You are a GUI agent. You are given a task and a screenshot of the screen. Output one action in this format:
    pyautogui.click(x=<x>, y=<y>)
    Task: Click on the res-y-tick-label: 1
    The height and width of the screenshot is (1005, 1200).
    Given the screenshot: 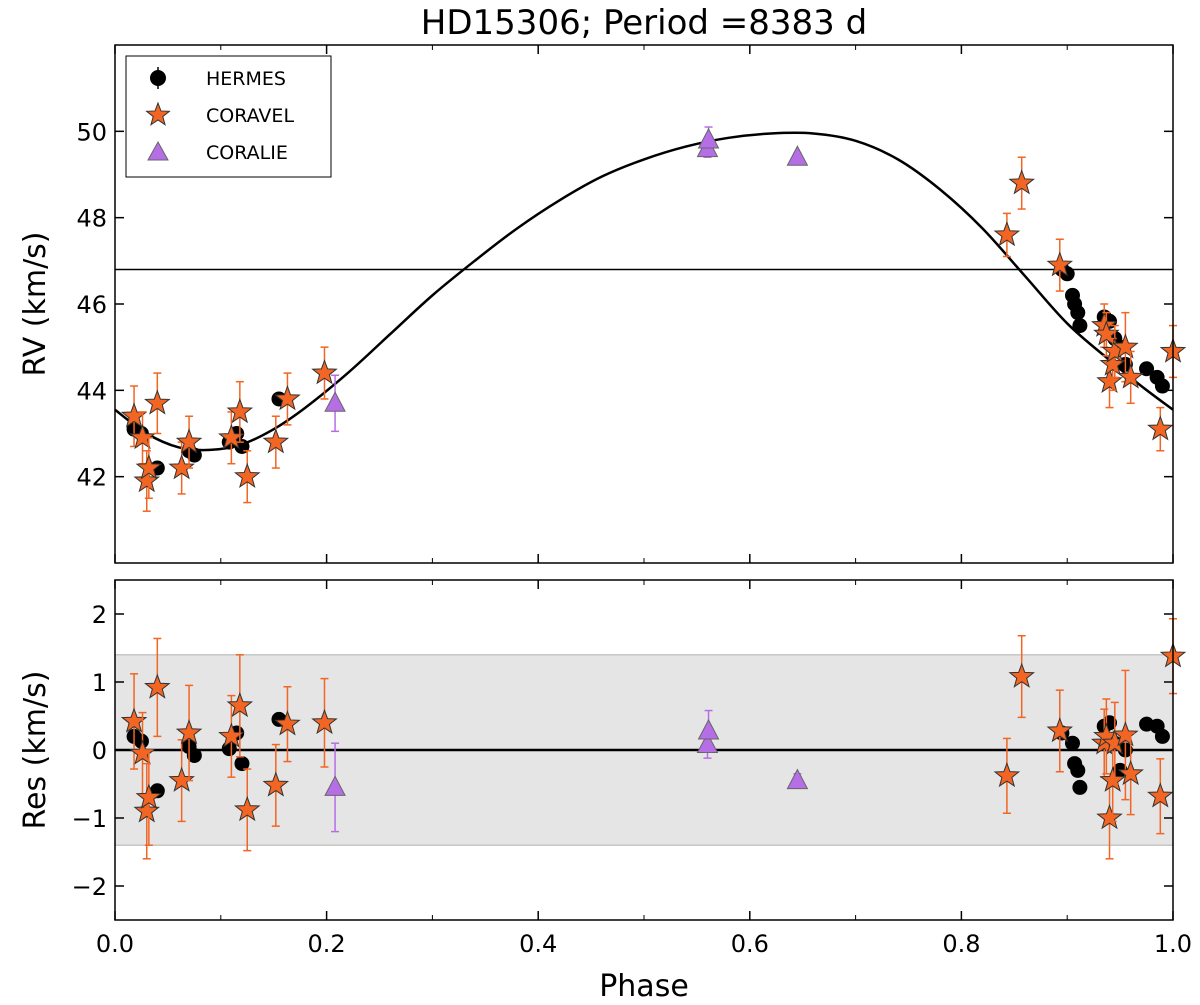 What is the action you would take?
    pyautogui.click(x=99, y=683)
    